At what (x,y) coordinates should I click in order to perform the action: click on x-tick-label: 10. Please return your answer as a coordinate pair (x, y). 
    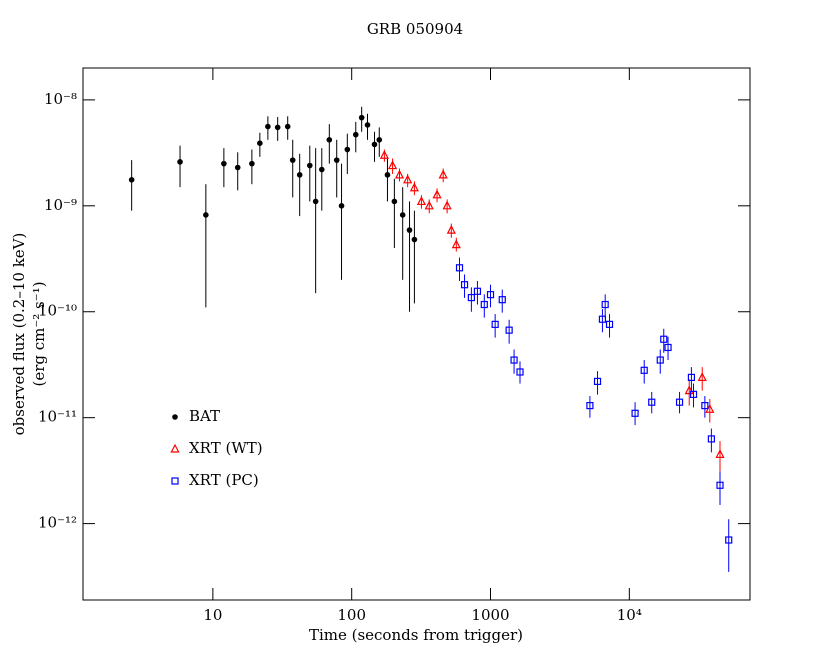
    Looking at the image, I should click on (212, 615).